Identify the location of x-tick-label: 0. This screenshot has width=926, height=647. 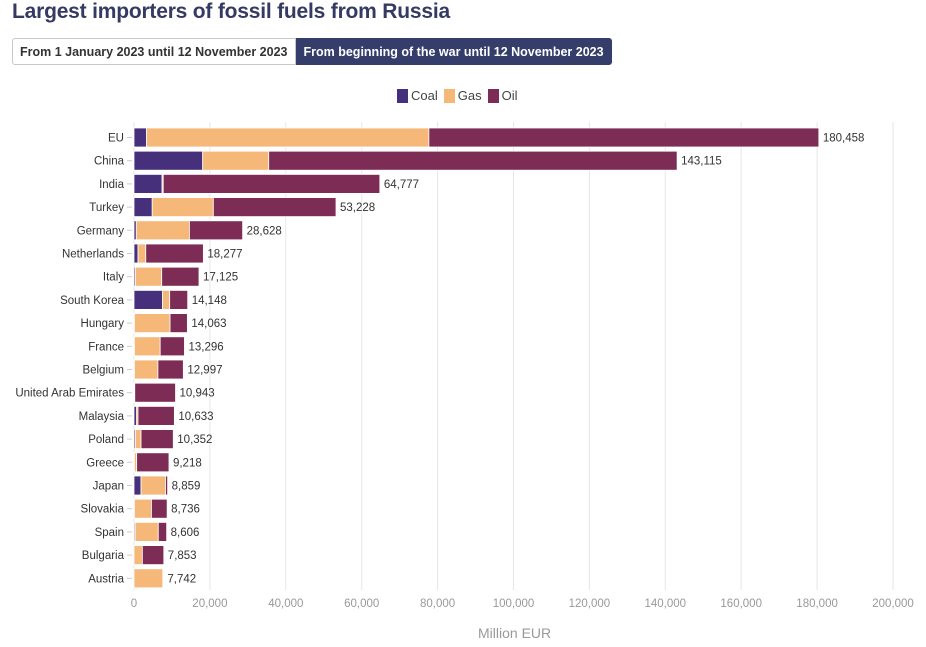
(134, 604).